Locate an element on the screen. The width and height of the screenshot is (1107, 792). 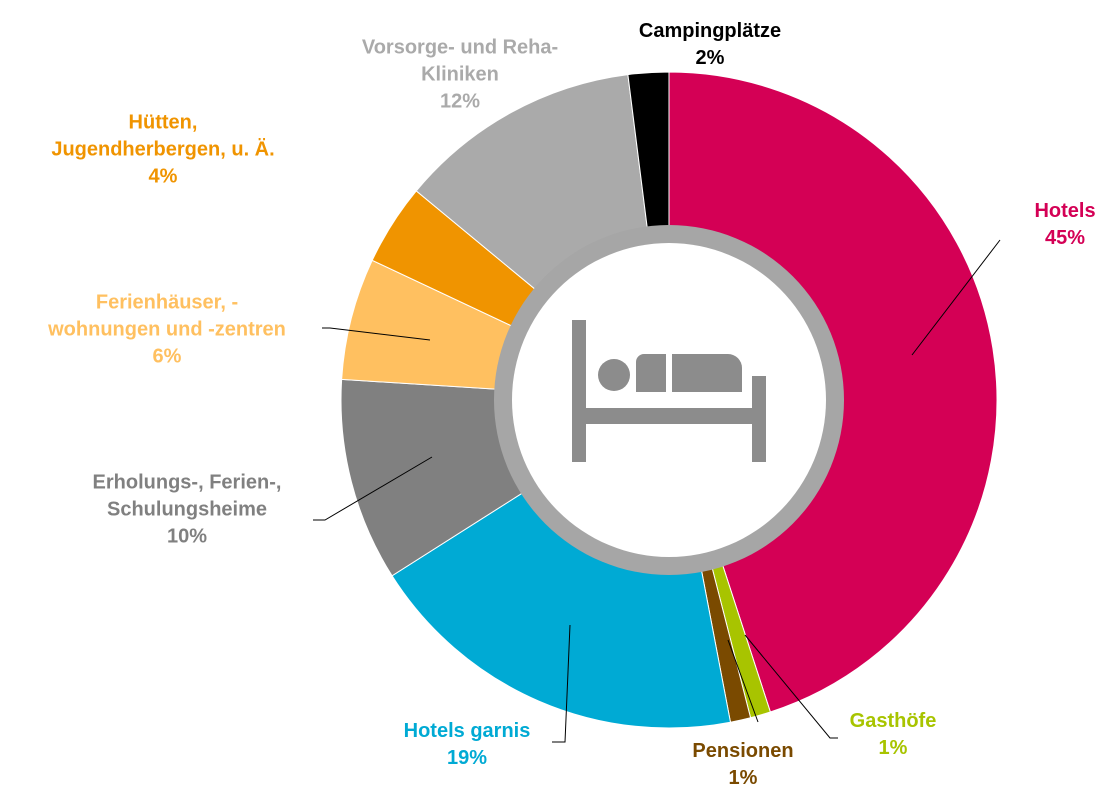
slice-value: 4% is located at coordinates (163, 176).